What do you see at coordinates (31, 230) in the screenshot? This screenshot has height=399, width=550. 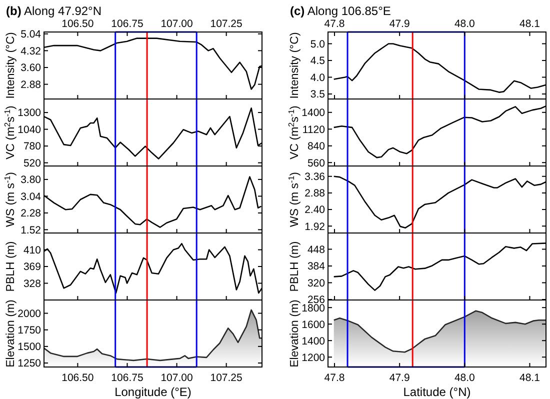 I see `y-tick-label: 1.52` at bounding box center [31, 230].